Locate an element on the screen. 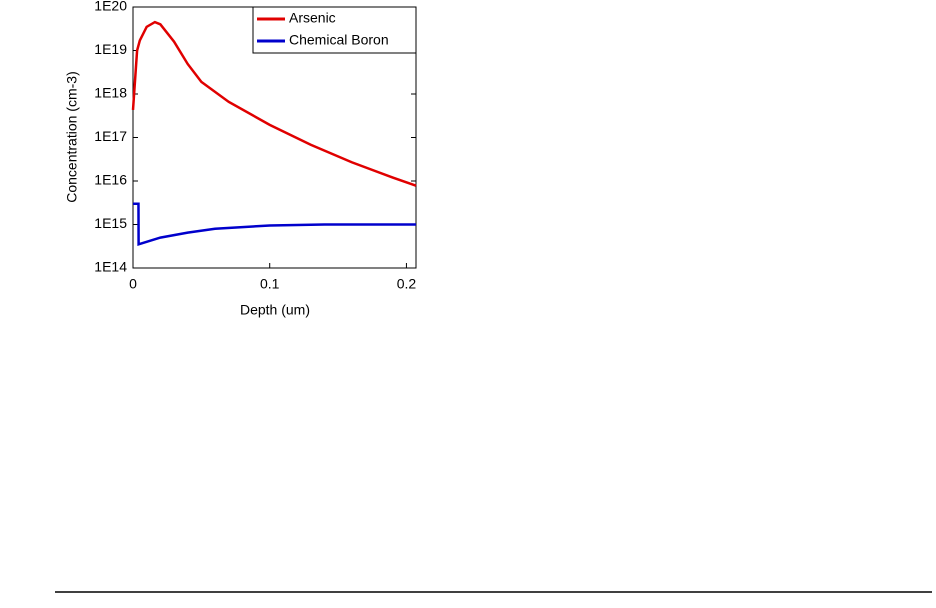 This screenshot has height=608, width=936. legend-label: Chemical Boron is located at coordinates (339, 40).